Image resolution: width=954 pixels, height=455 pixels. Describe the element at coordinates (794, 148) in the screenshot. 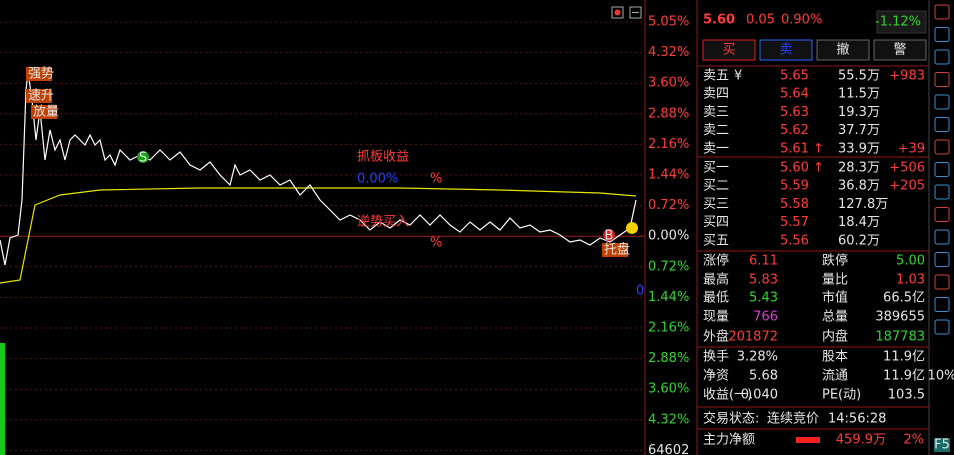

I see `book-price: 5.61` at that location.